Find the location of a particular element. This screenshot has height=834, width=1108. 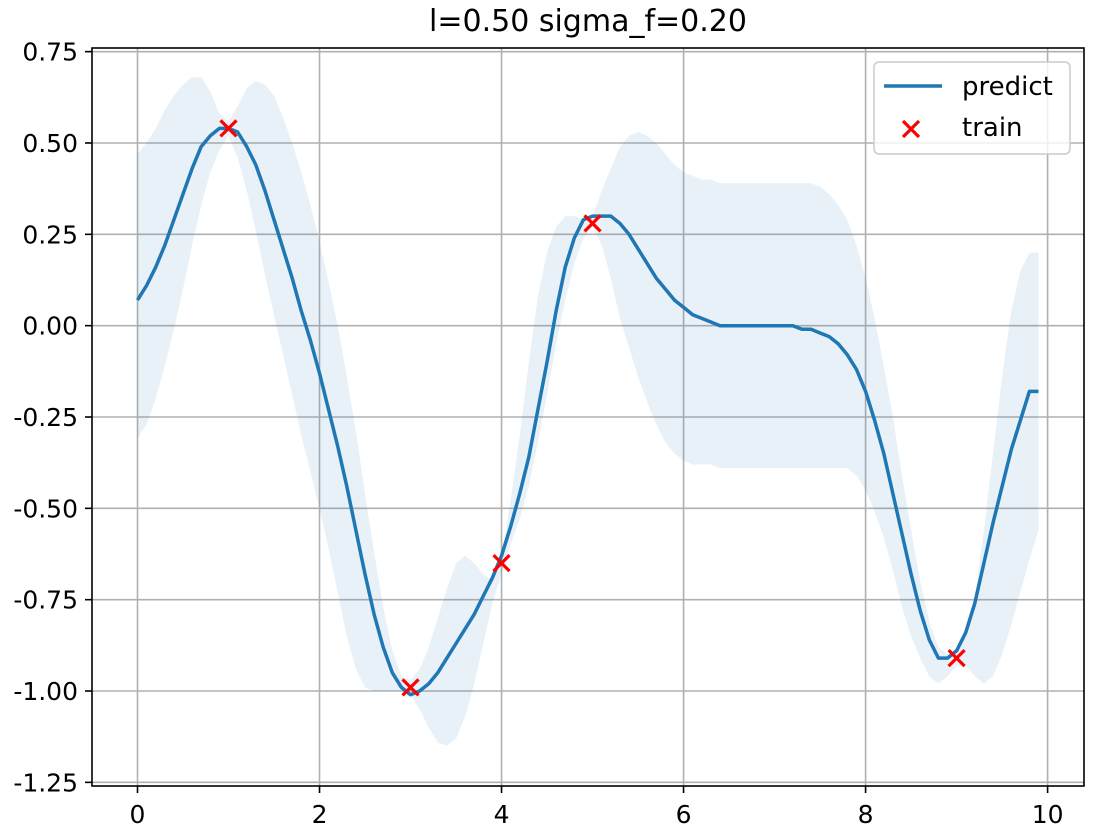

x-tick-label: 2 is located at coordinates (320, 814).